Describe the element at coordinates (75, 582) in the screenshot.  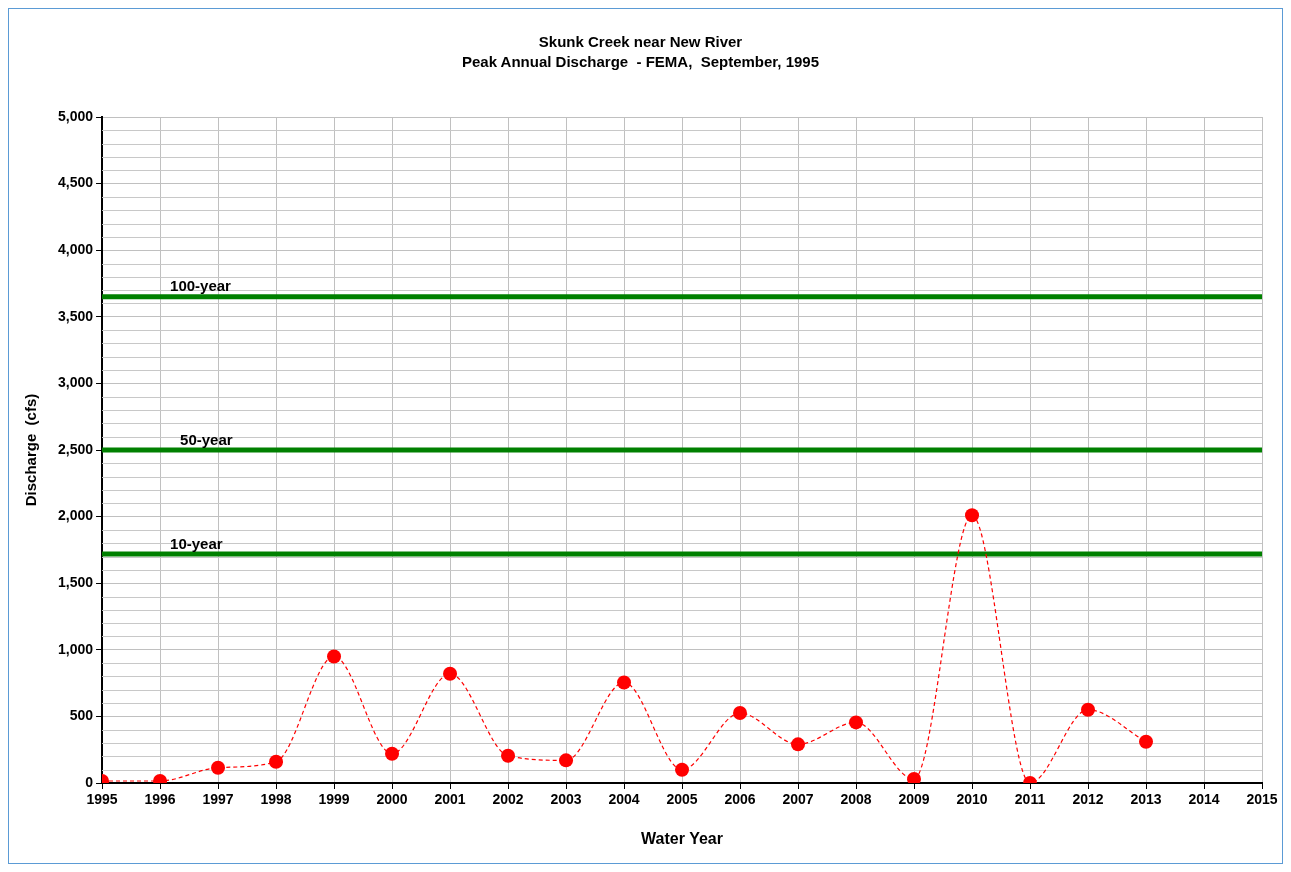
I see `y-tick-label: 1,500` at that location.